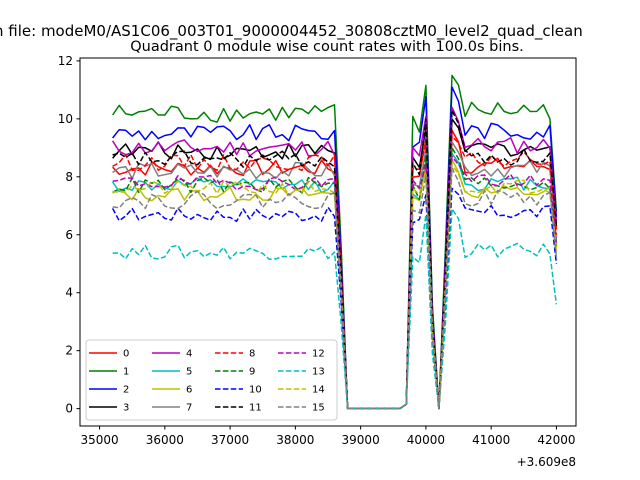 The image size is (640, 480). I want to click on x-axis-offset-label: +3.609e8, so click(546, 462).